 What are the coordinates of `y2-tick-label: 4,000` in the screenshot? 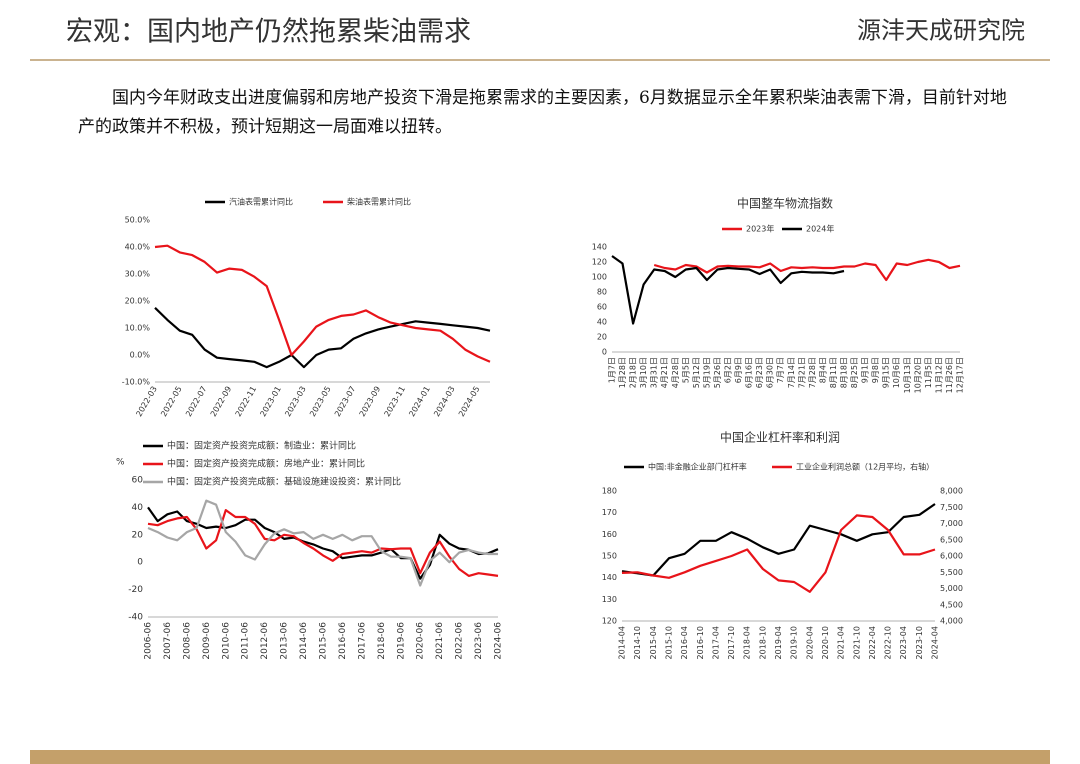 It's located at (951, 621).